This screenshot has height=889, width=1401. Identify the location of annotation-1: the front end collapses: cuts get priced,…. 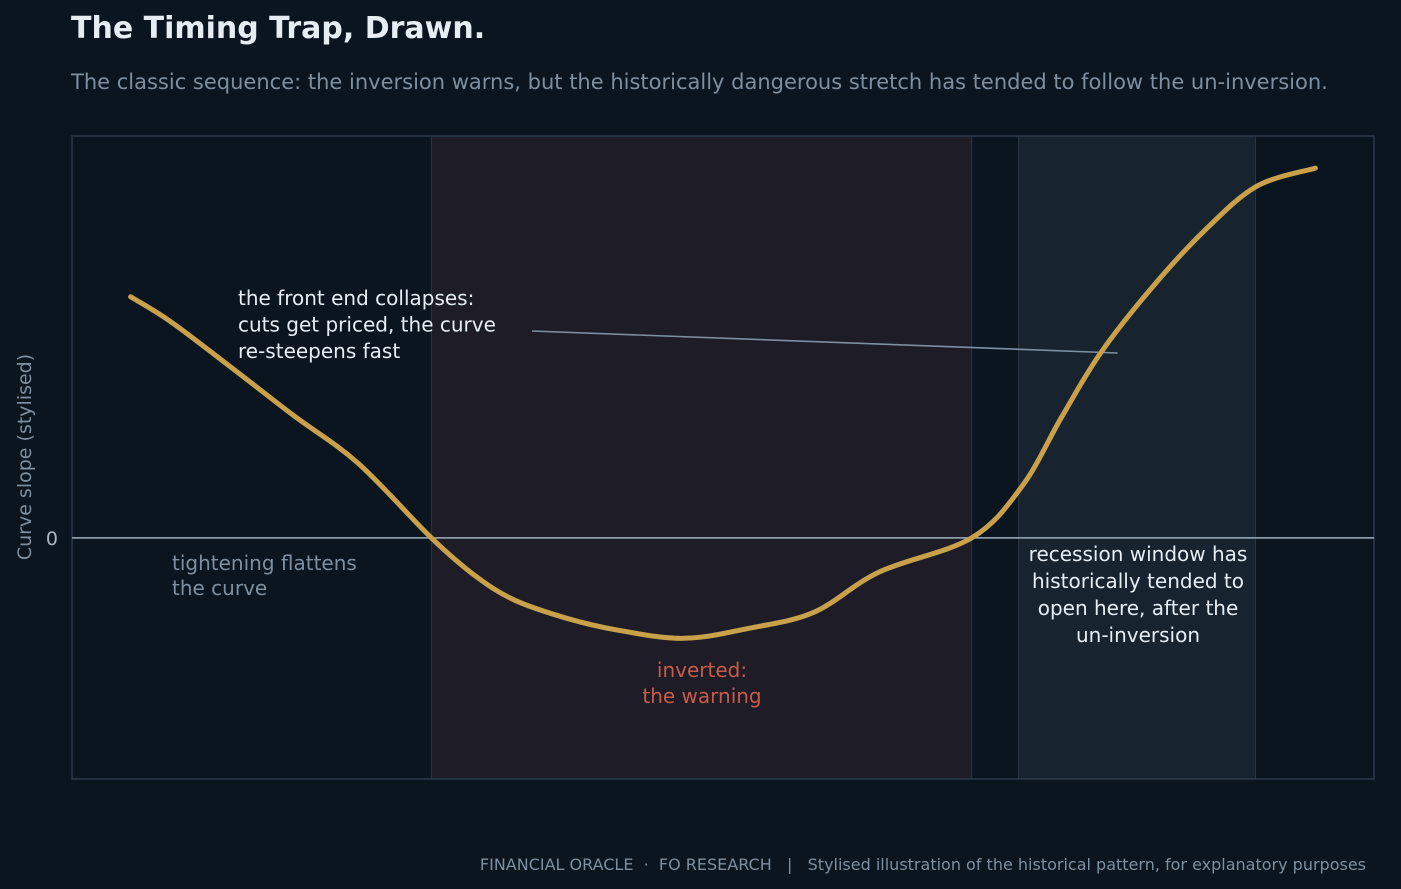
(367, 324).